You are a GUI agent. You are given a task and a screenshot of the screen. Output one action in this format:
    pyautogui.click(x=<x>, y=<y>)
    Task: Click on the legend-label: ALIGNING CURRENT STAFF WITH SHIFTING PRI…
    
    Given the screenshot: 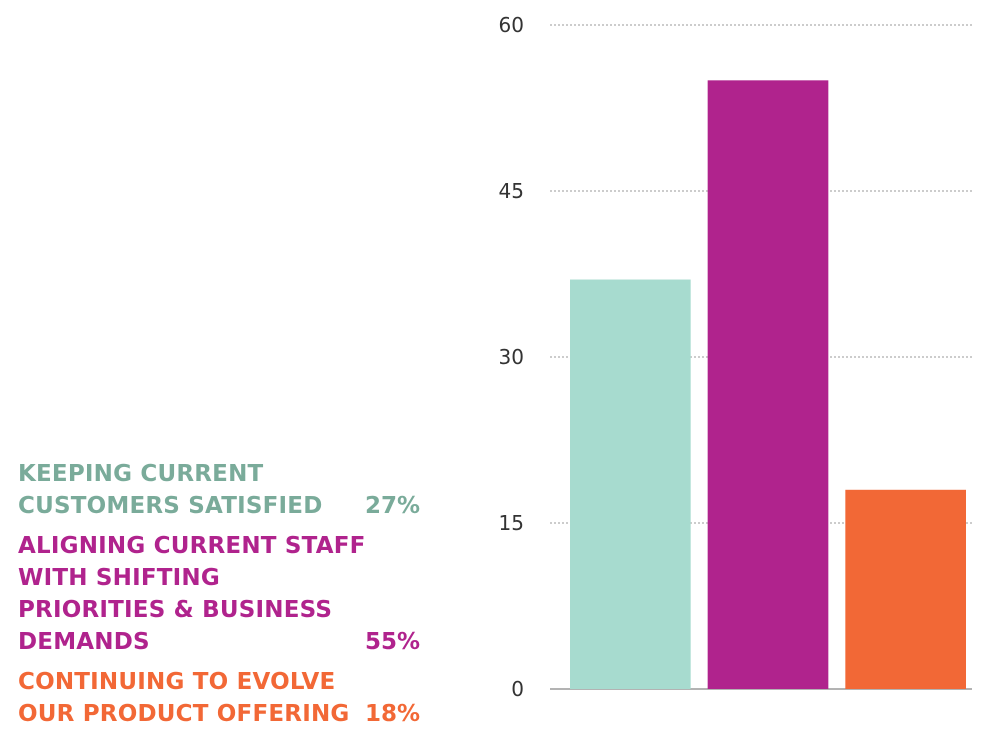 What is the action you would take?
    pyautogui.click(x=192, y=594)
    